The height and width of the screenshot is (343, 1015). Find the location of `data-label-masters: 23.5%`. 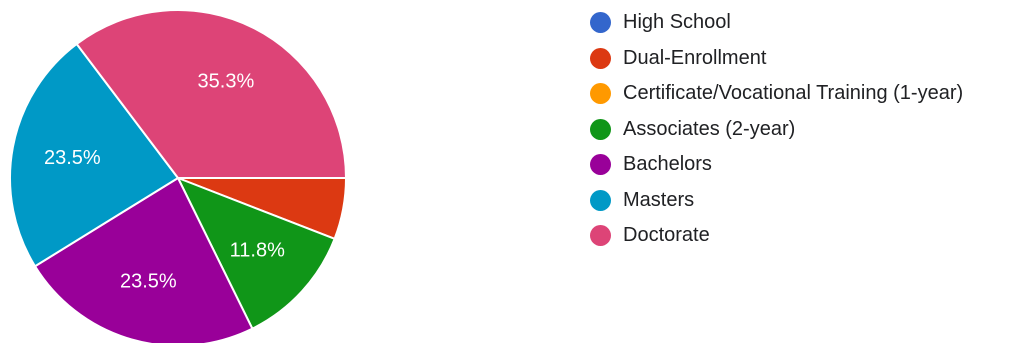

data-label-masters: 23.5% is located at coordinates (72, 158).